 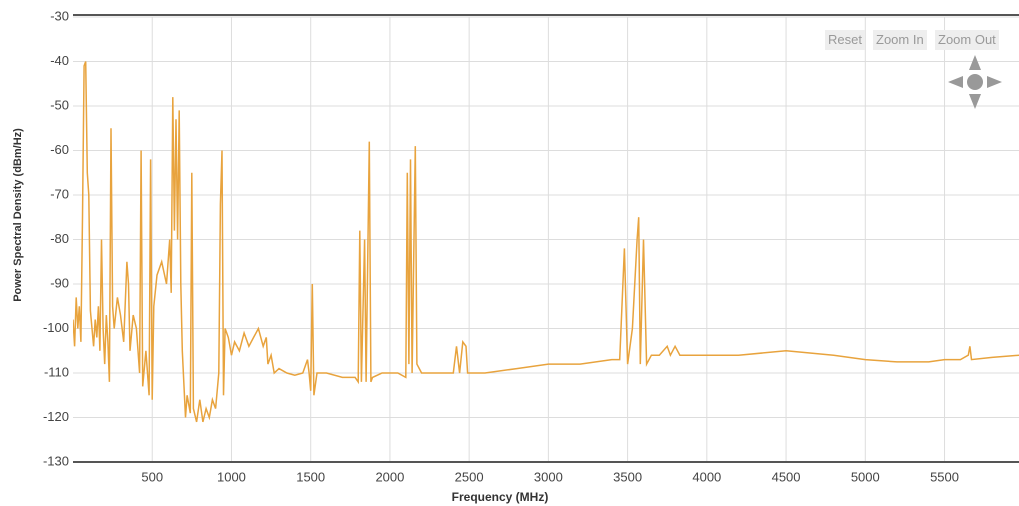 What do you see at coordinates (18, 215) in the screenshot?
I see `y-axis-label: Power Spectral Density (dBm/Hz)` at bounding box center [18, 215].